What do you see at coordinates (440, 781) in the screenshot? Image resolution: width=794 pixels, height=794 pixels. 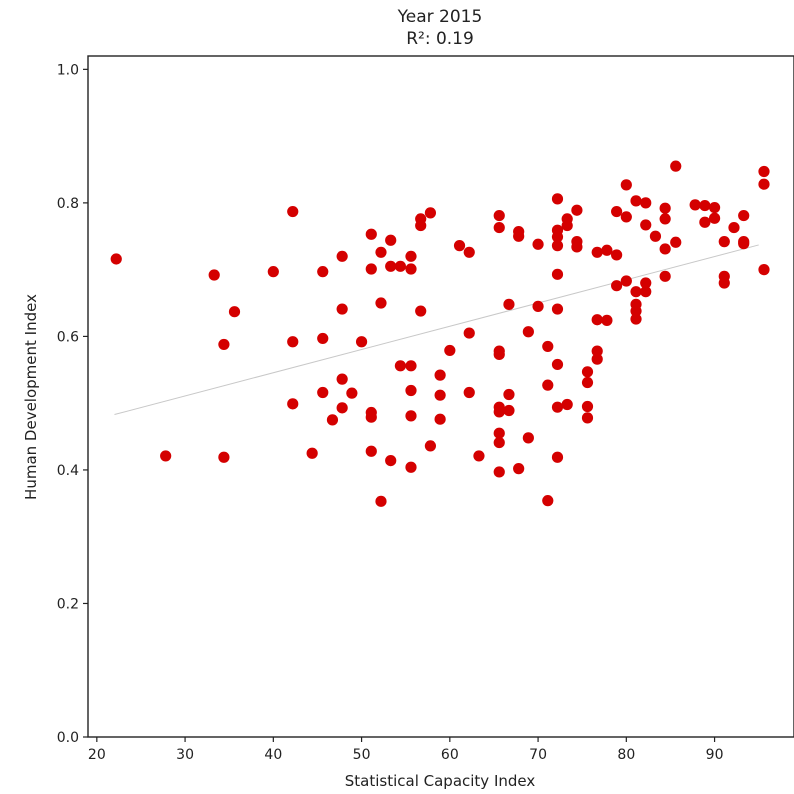 I see `x-axis-label: Statistical Capacity Index` at bounding box center [440, 781].